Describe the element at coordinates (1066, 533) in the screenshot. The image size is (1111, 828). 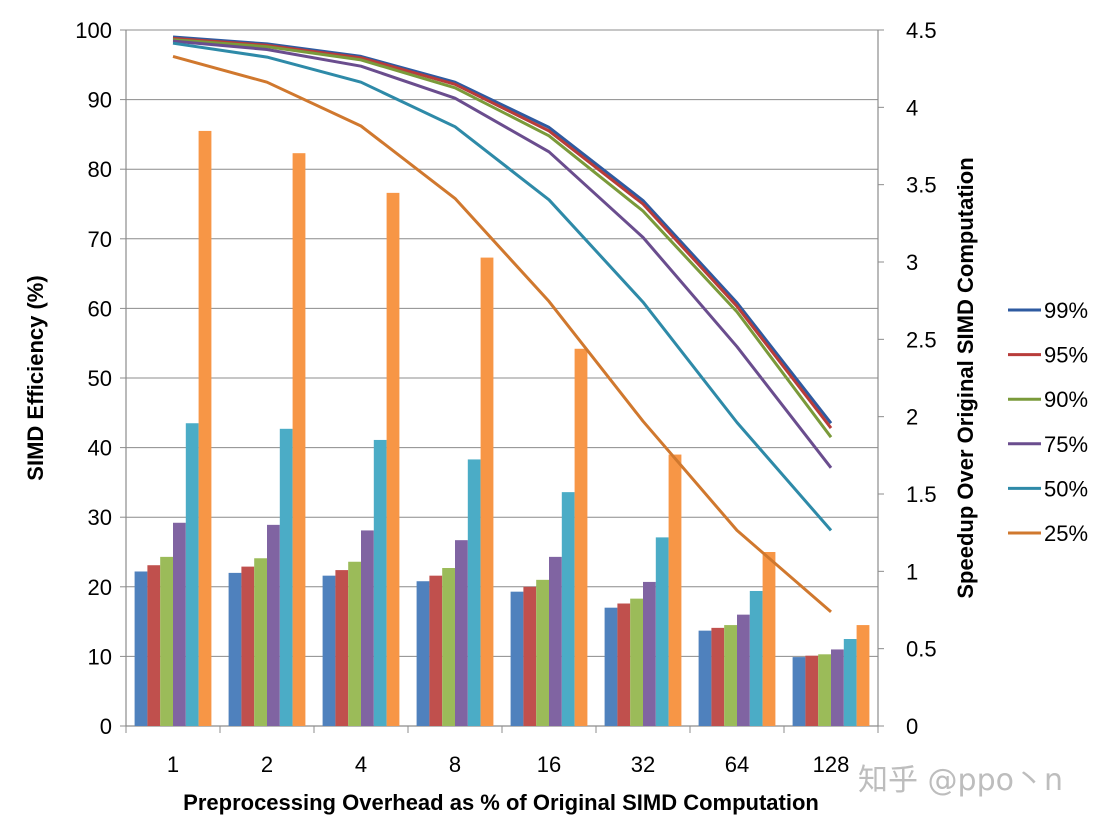
I see `legend-label-25pct: 25%` at that location.